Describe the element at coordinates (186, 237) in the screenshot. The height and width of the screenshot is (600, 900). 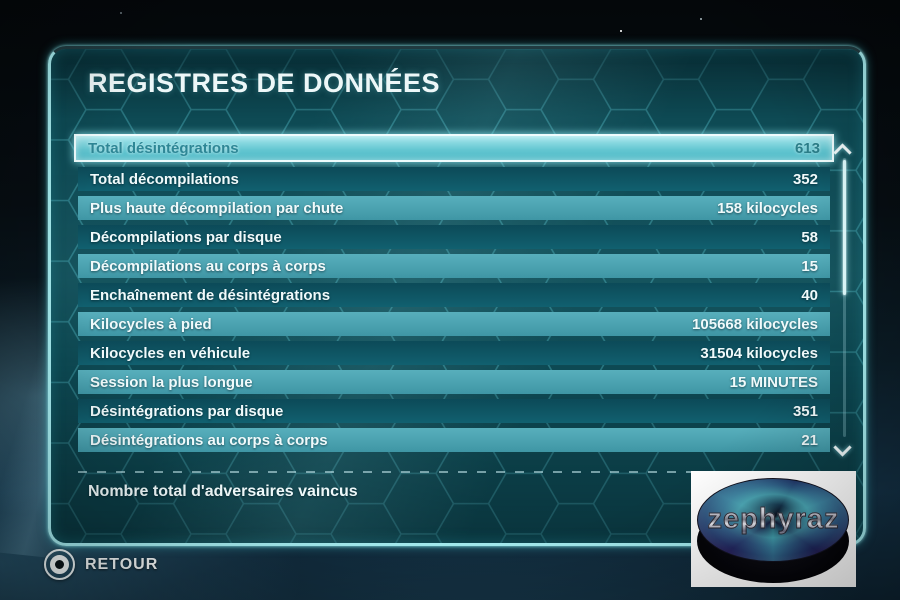
I see `stat-label: Décompilations par disque` at that location.